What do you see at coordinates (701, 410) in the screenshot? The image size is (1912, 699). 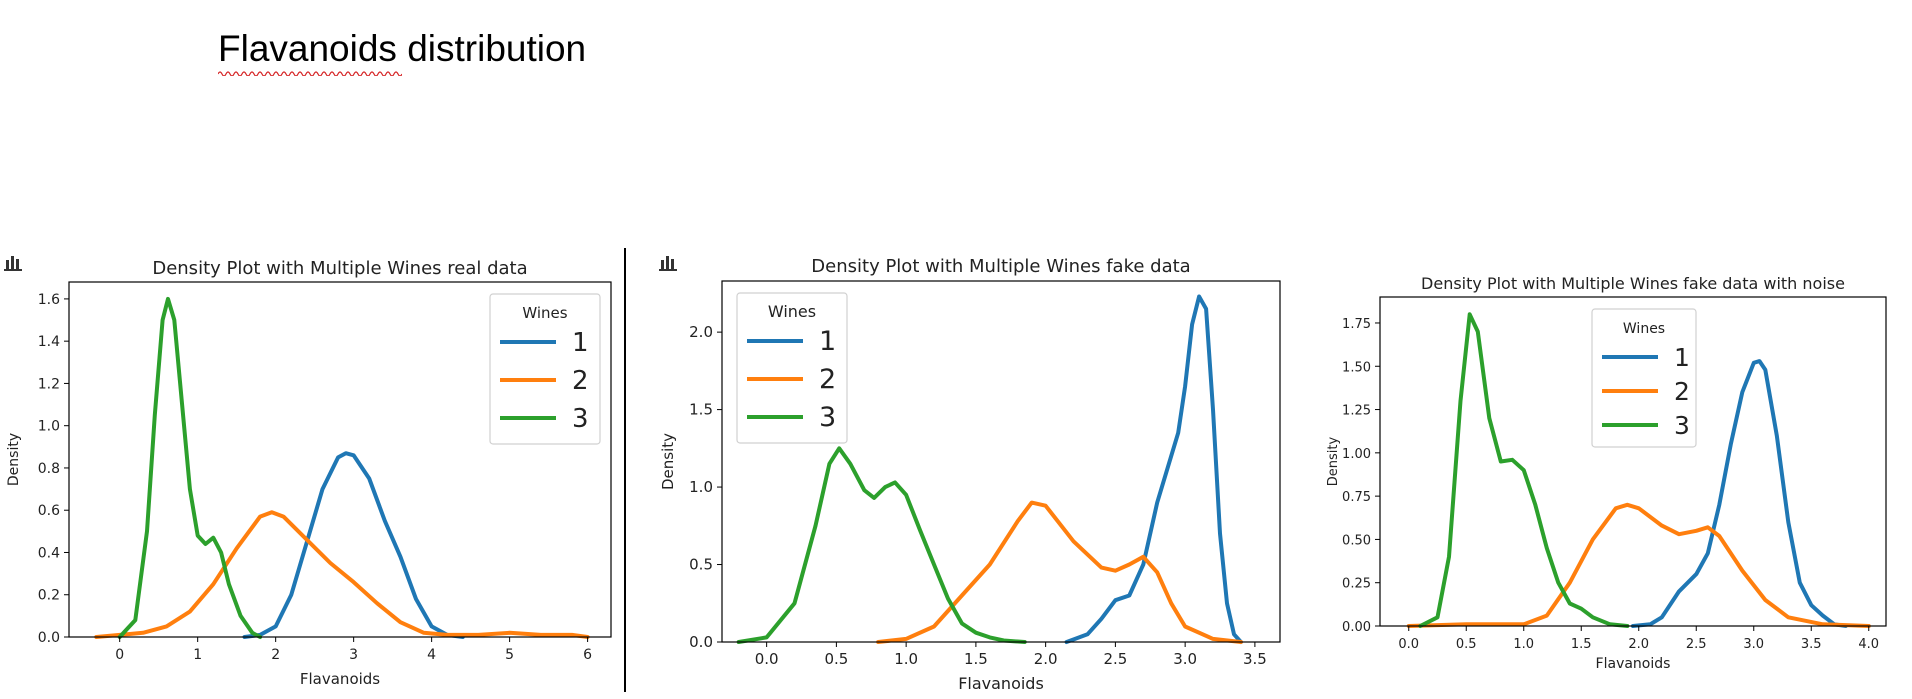 I see `y-tick-label: 1.5` at bounding box center [701, 410].